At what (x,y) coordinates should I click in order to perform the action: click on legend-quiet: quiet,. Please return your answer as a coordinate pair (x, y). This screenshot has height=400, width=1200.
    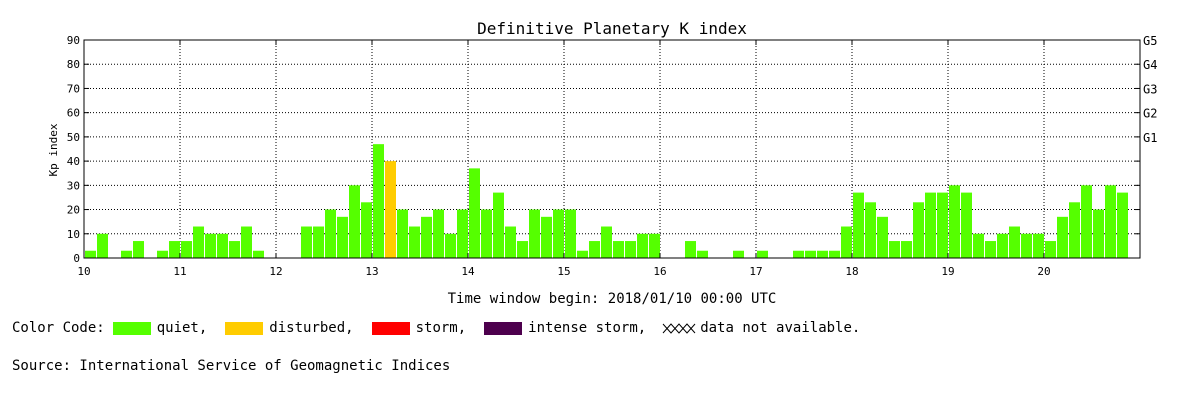
    Looking at the image, I should click on (156, 328).